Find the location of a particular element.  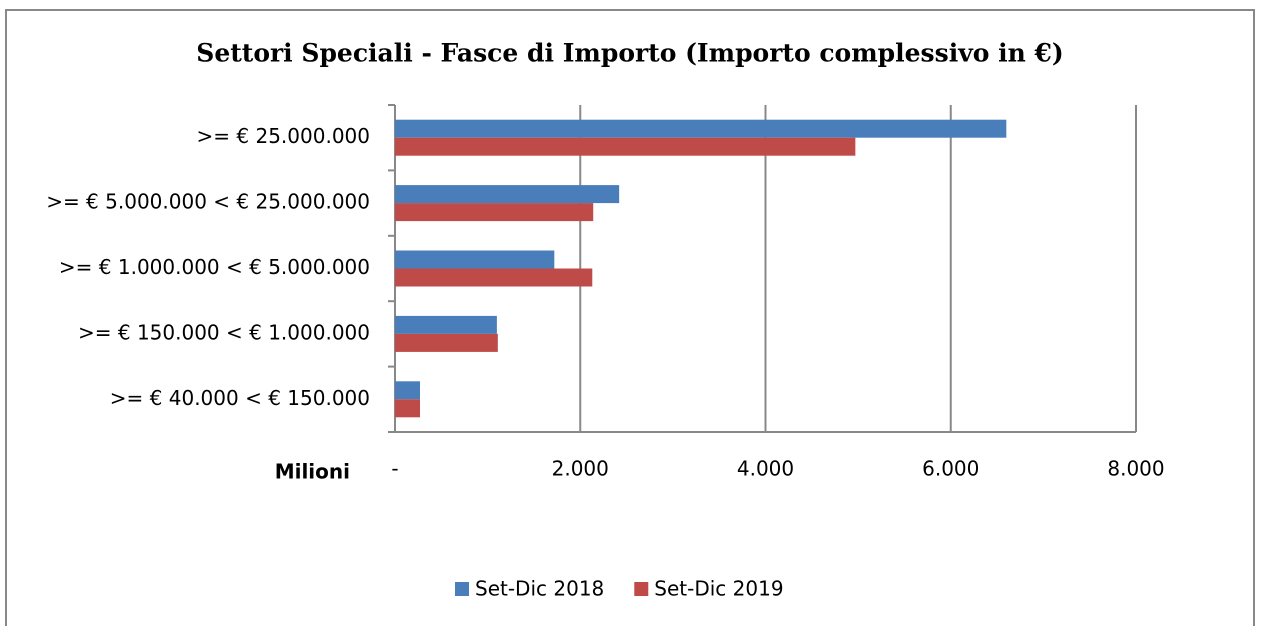

y-tick-label: >= € 40.000 < € 150.000 is located at coordinates (240, 398).